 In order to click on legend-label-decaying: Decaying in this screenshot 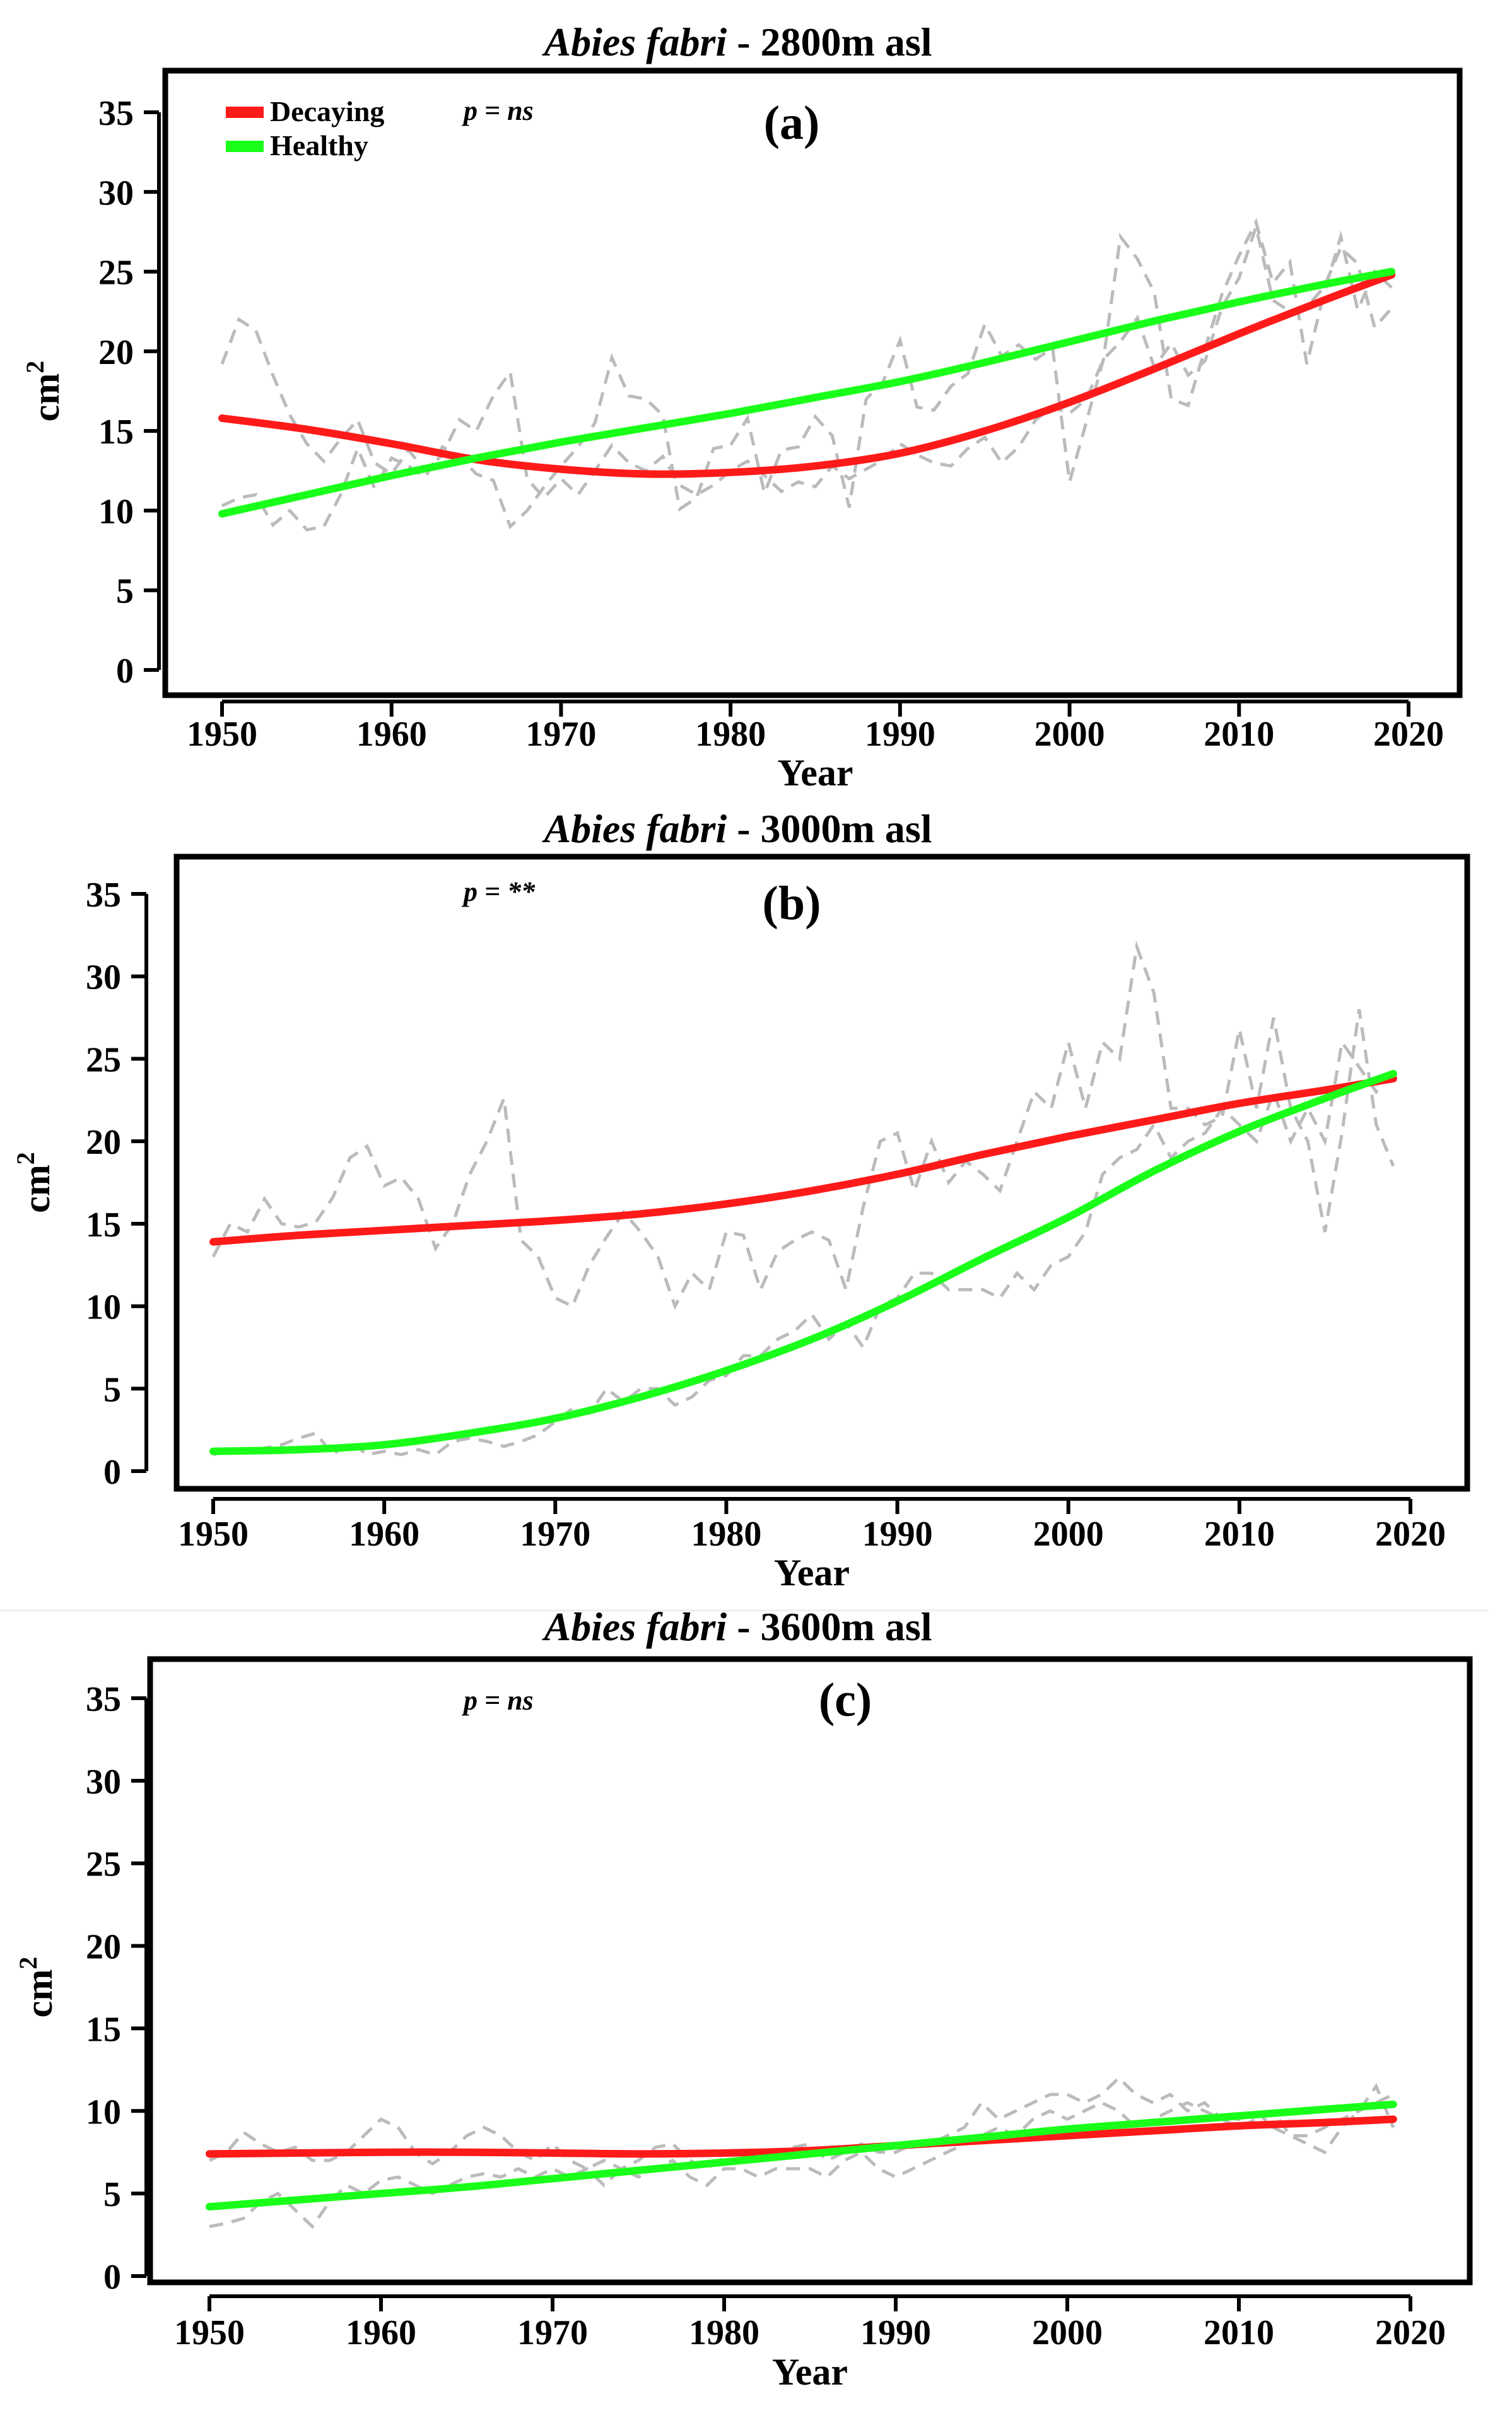, I will do `click(327, 111)`.